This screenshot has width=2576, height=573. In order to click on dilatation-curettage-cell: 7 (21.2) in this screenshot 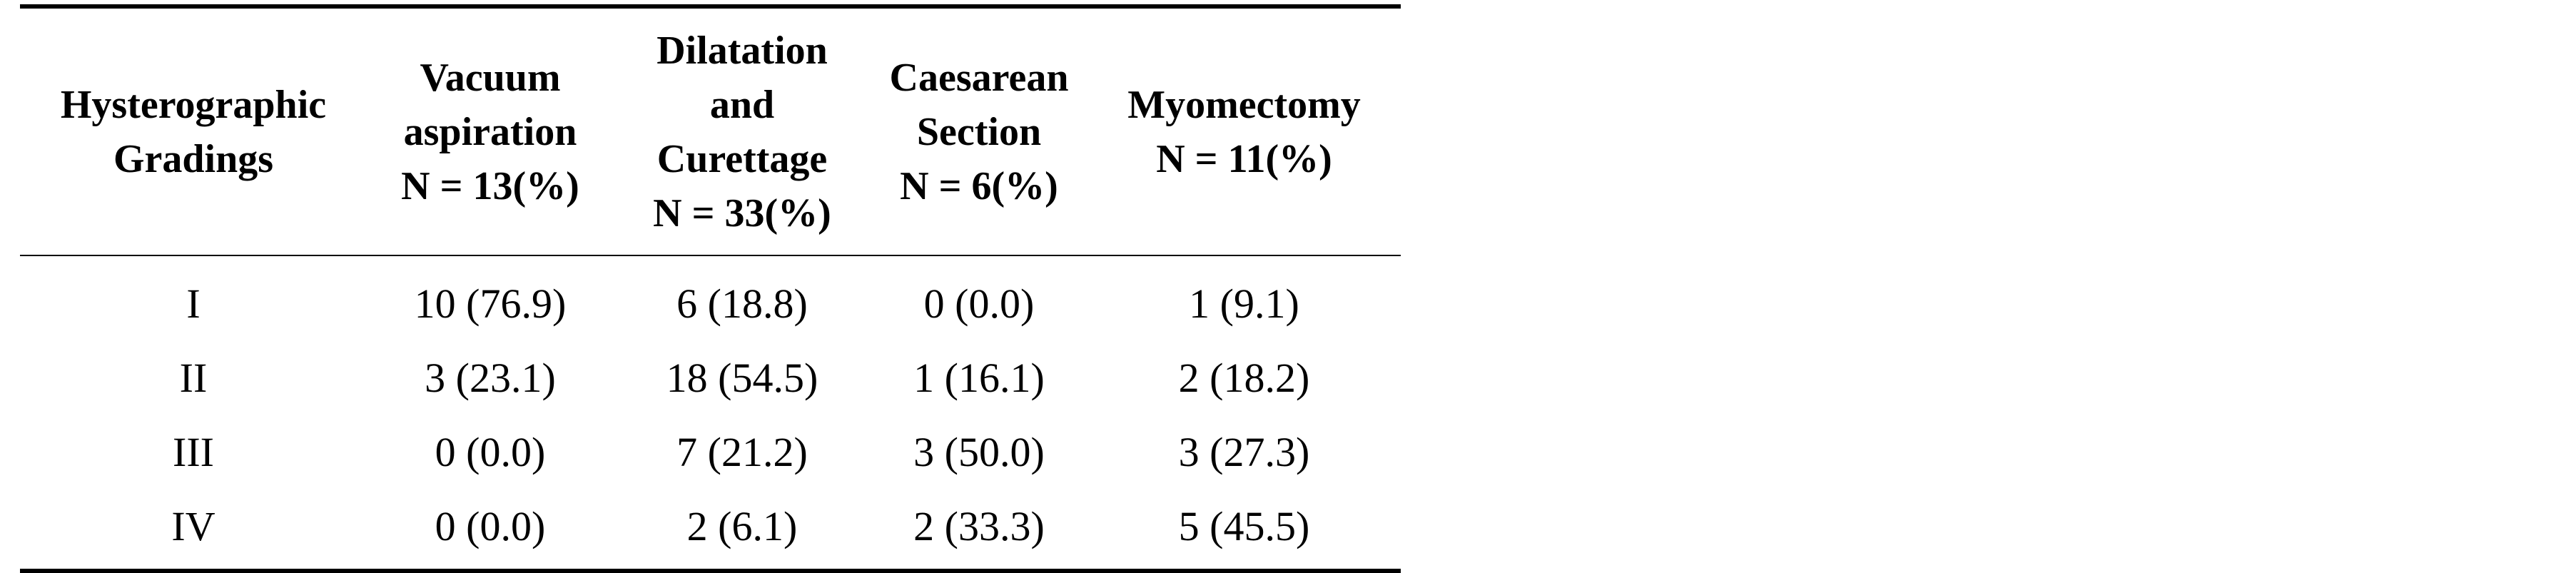, I will do `click(742, 451)`.